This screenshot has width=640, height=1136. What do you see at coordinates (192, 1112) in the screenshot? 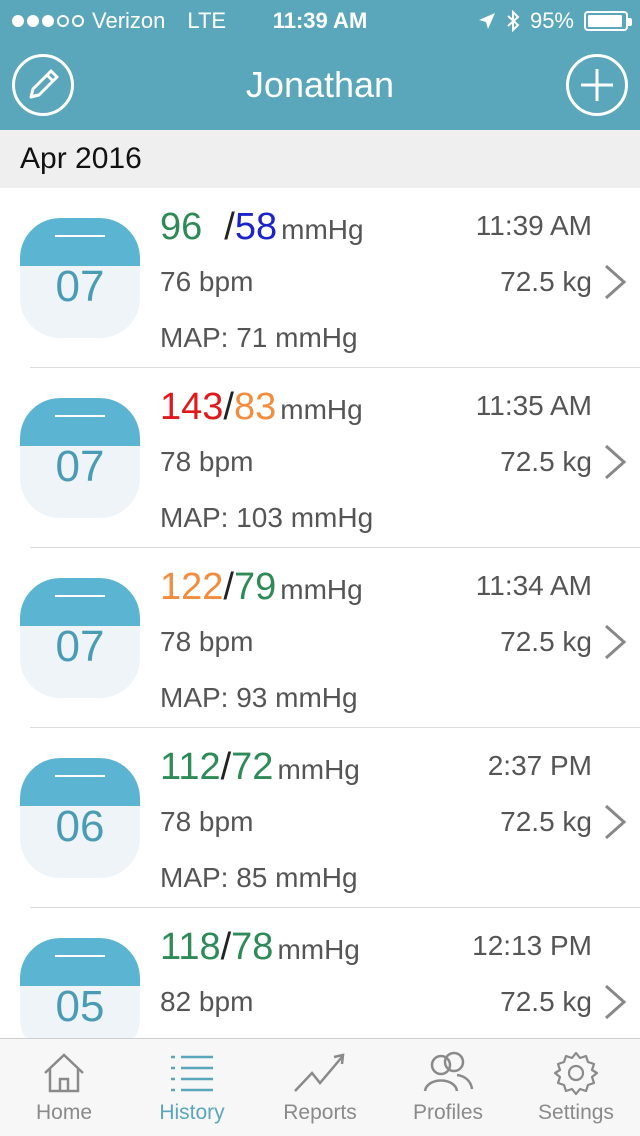
I see `tab-label: History` at bounding box center [192, 1112].